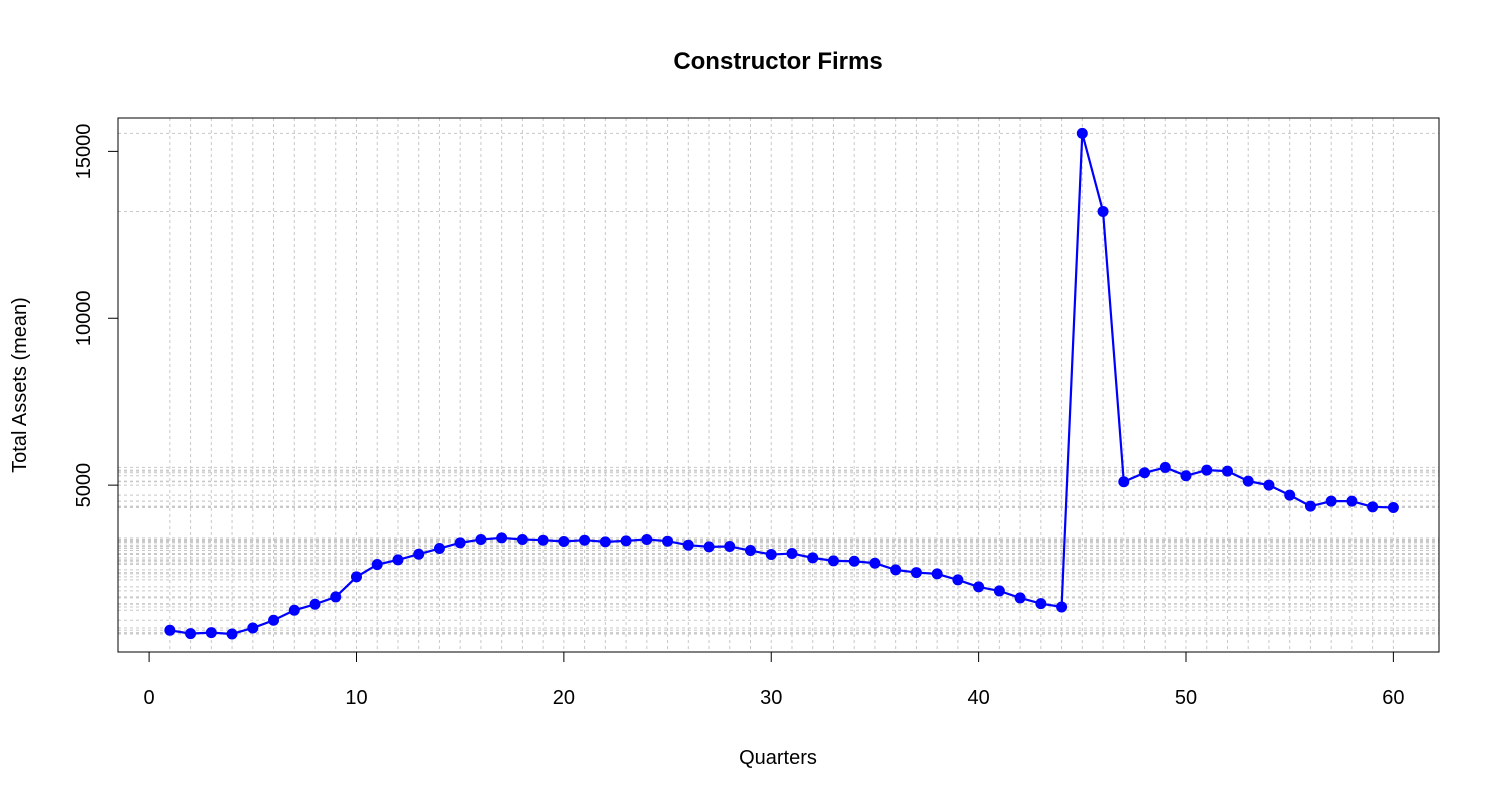  Describe the element at coordinates (978, 698) in the screenshot. I see `x-tick-label: 40` at that location.